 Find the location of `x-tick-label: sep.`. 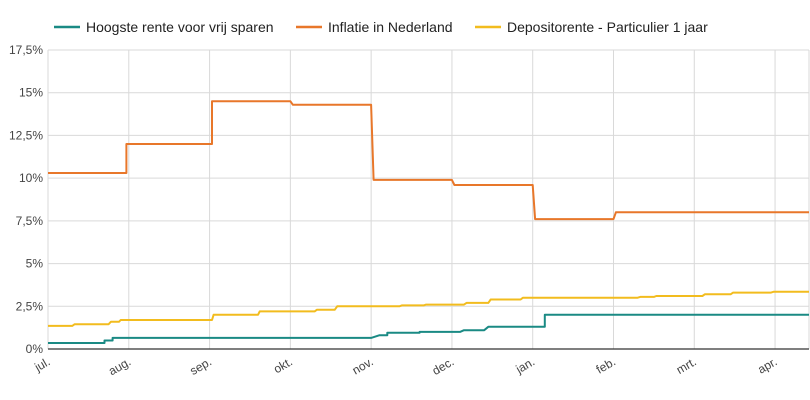

x-tick-label: sep. is located at coordinates (200, 365).